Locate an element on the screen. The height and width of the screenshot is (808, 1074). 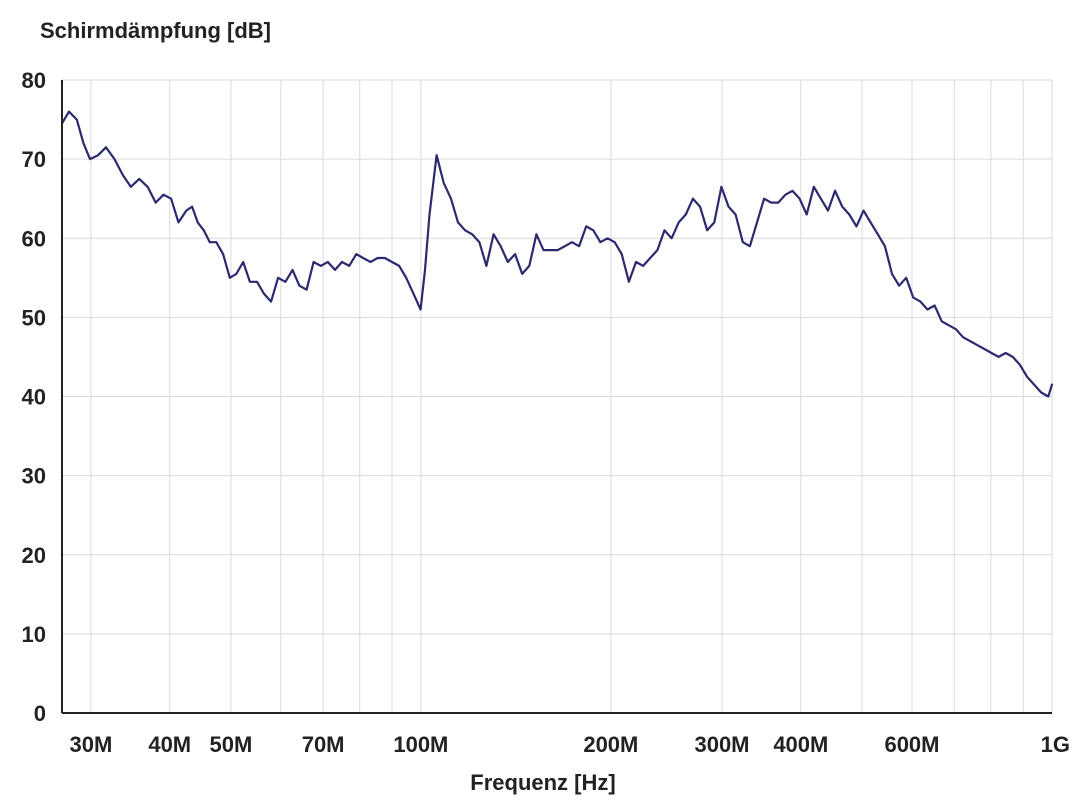
x-tick-label: 100M is located at coordinates (420, 744).